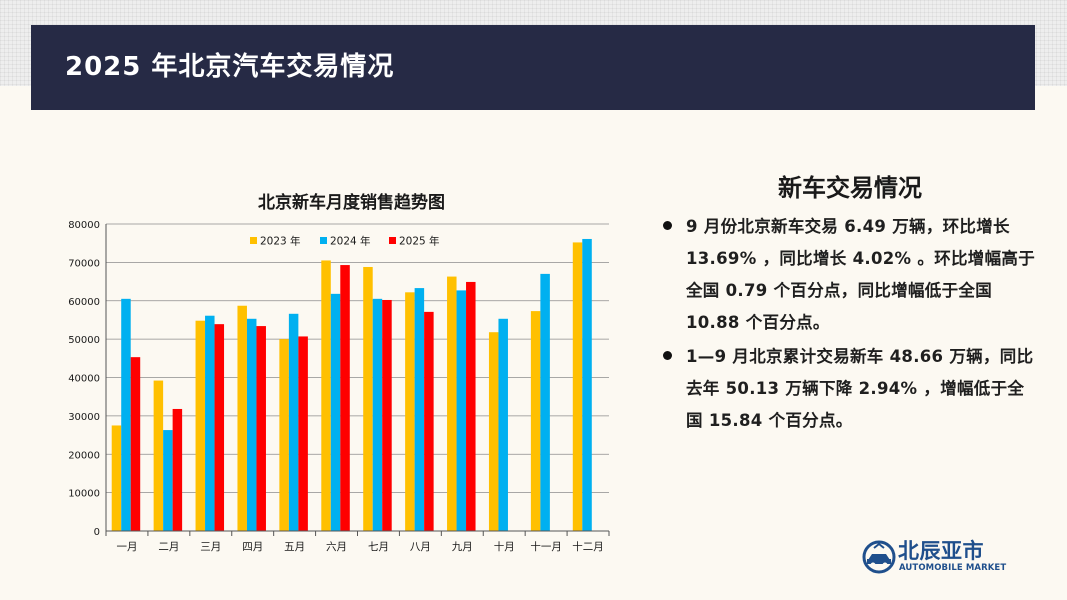  What do you see at coordinates (850, 188) in the screenshot?
I see `panel-heading: 新车交易情况` at bounding box center [850, 188].